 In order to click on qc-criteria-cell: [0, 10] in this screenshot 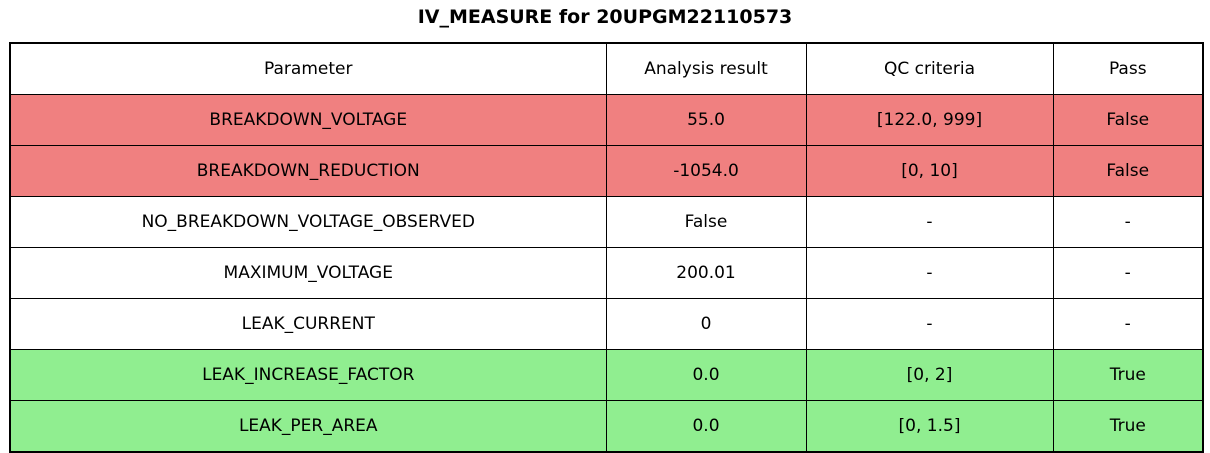, I will do `click(929, 171)`.